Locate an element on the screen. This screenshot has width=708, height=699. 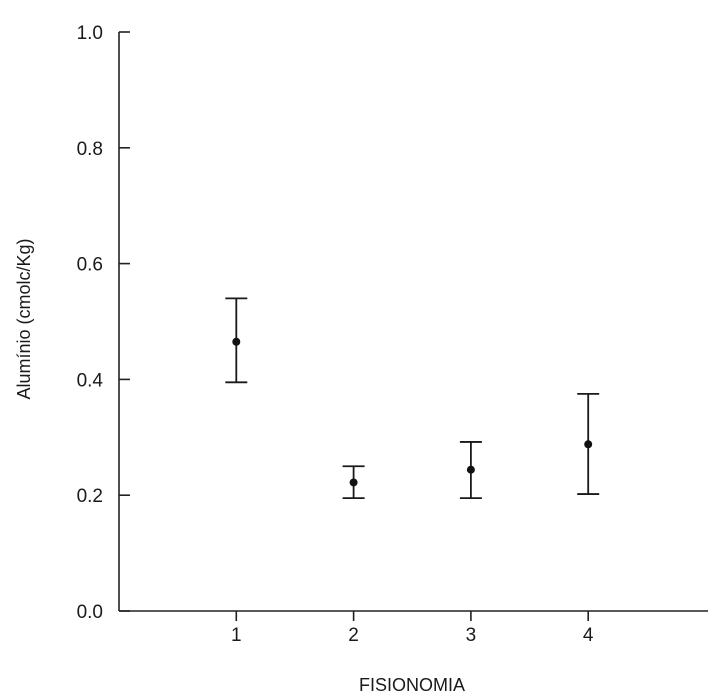
y-axis-title: Alumínio (cmolc/Kg) is located at coordinates (24, 318).